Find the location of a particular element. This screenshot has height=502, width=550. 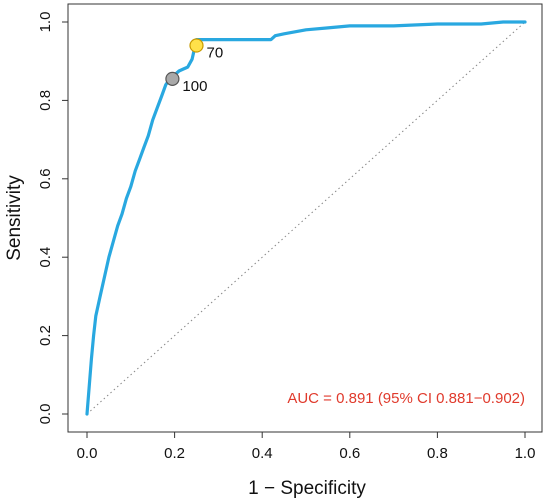

x-tick-label: 0.2 is located at coordinates (174, 453).